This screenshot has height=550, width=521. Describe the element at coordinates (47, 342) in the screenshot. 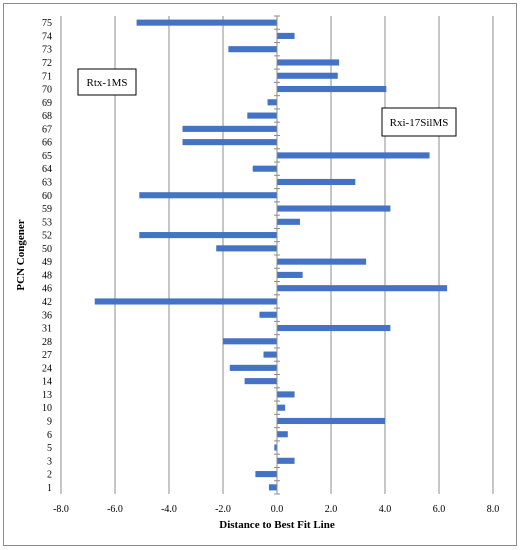

I see `y-tick-label: 28` at that location.